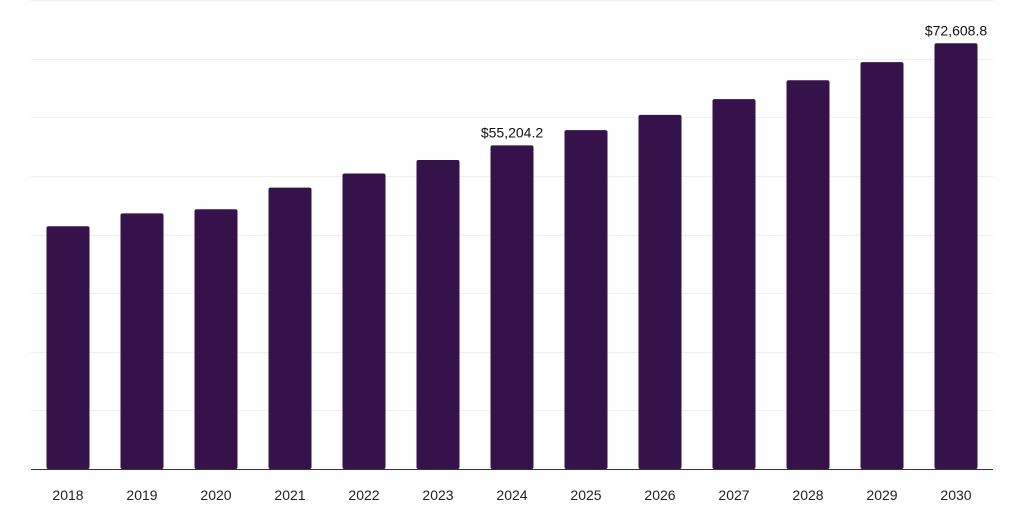 This screenshot has height=517, width=1024. I want to click on data-label-2030: $72,608.8, so click(956, 30).